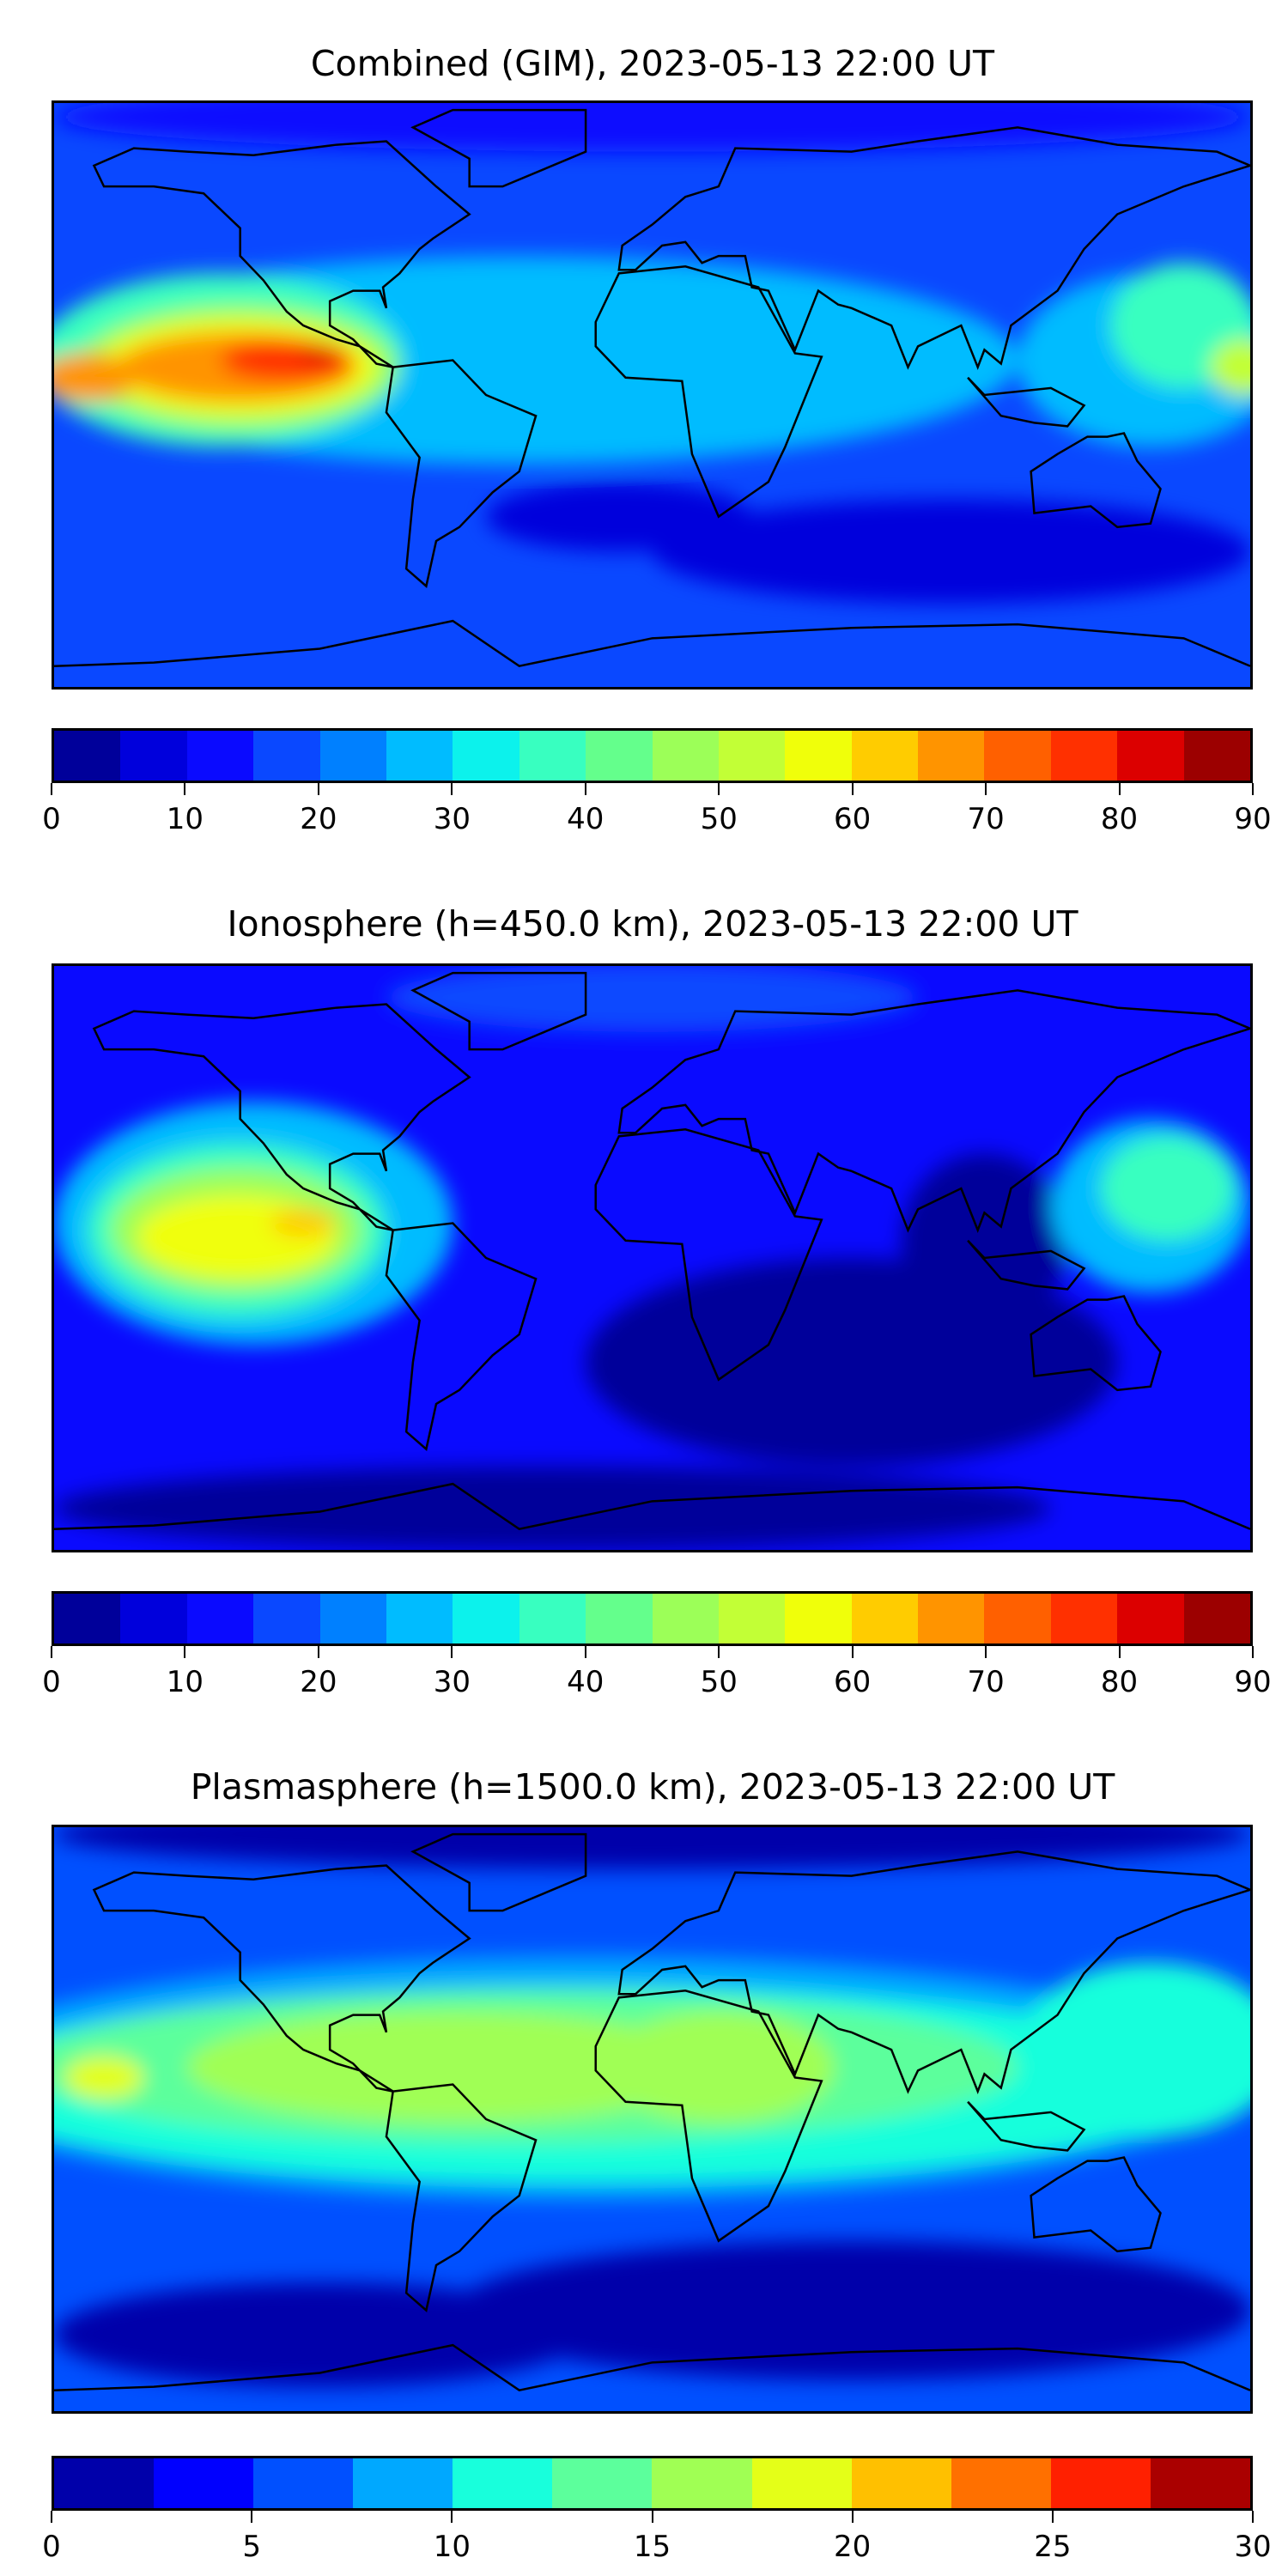 This screenshot has width=1288, height=2576. I want to click on colorbar-tick-label: 70, so click(986, 1682).